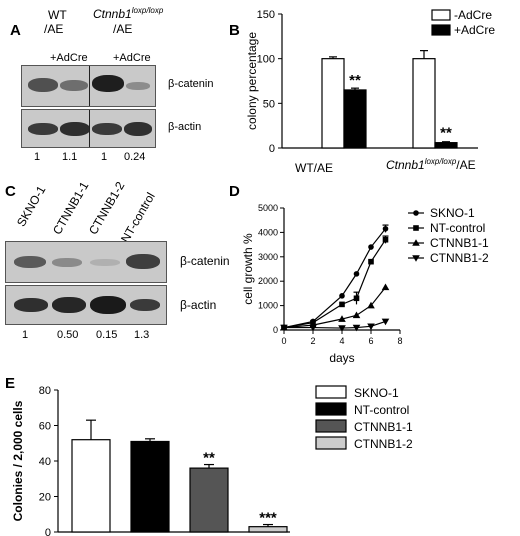  What do you see at coordinates (69, 58) in the screenshot?
I see `adcre-label-1: +AdCre` at bounding box center [69, 58].